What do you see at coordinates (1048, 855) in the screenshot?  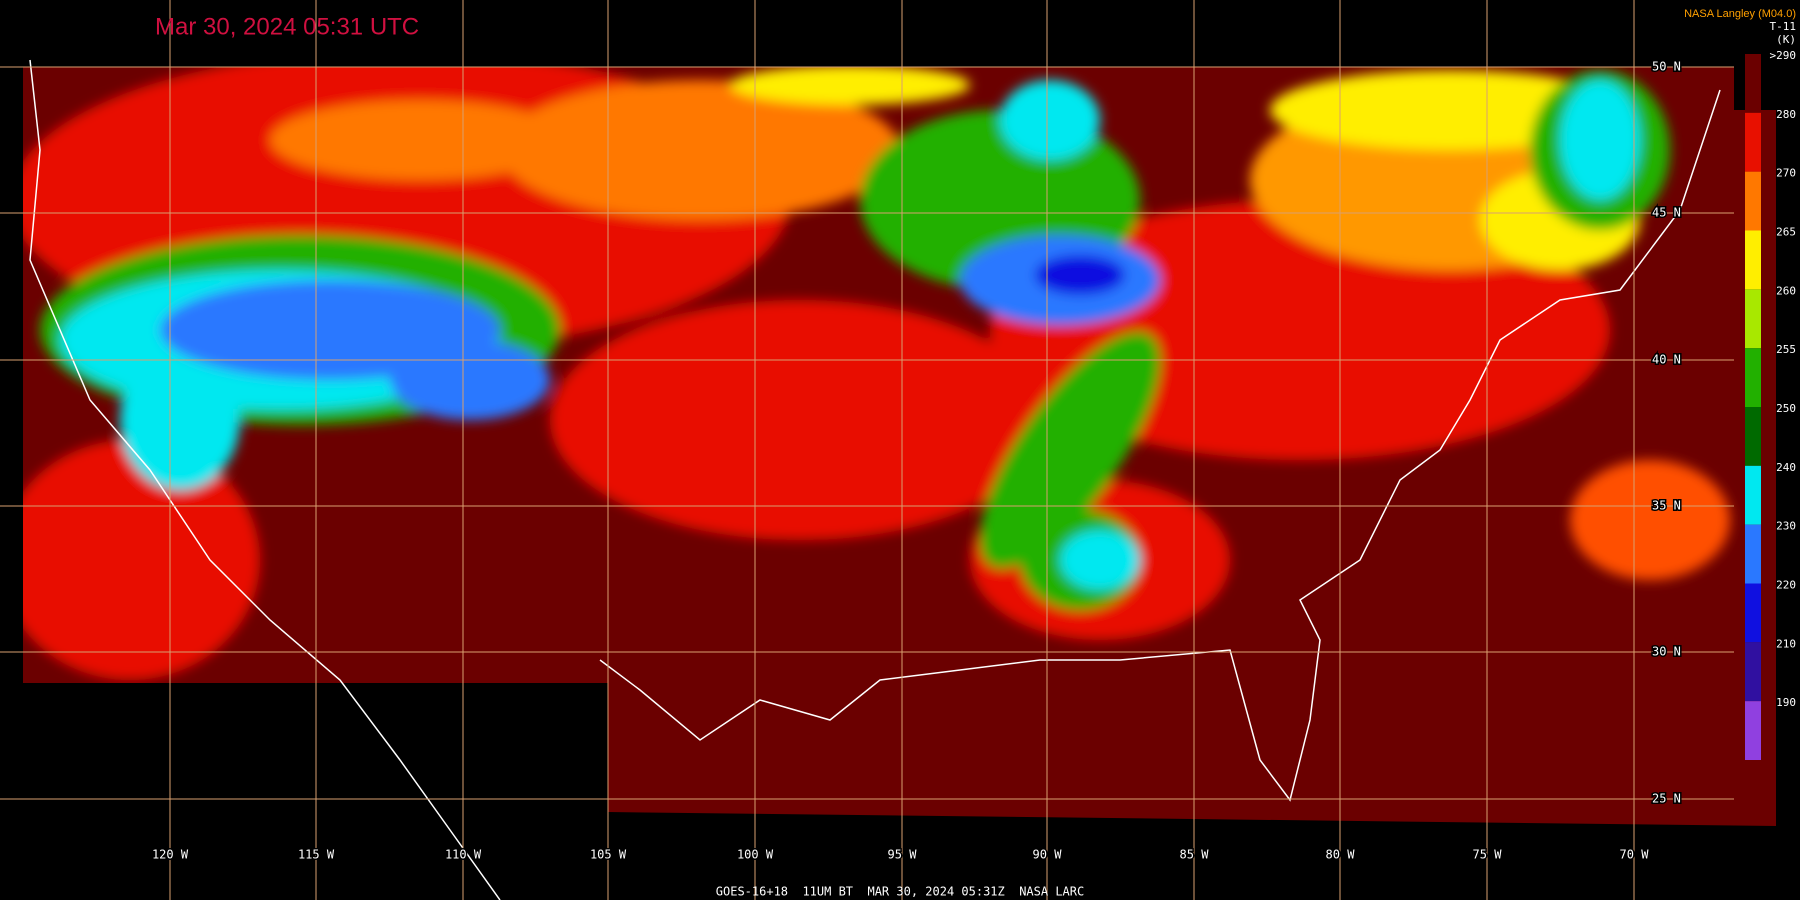 I see `longitude-label: 90 W` at bounding box center [1048, 855].